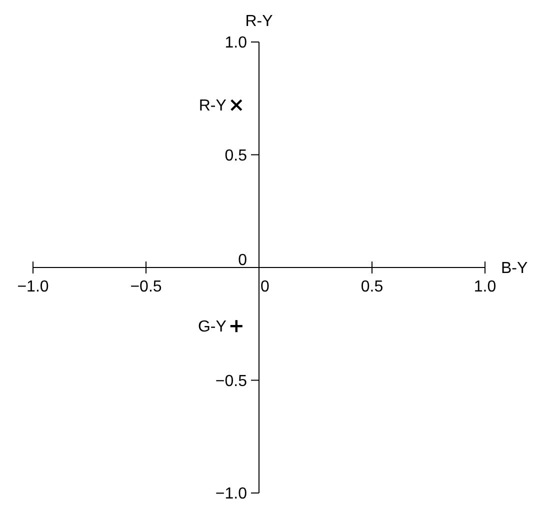 The width and height of the screenshot is (547, 505). I want to click on x-tick-label: 0.5, so click(372, 287).